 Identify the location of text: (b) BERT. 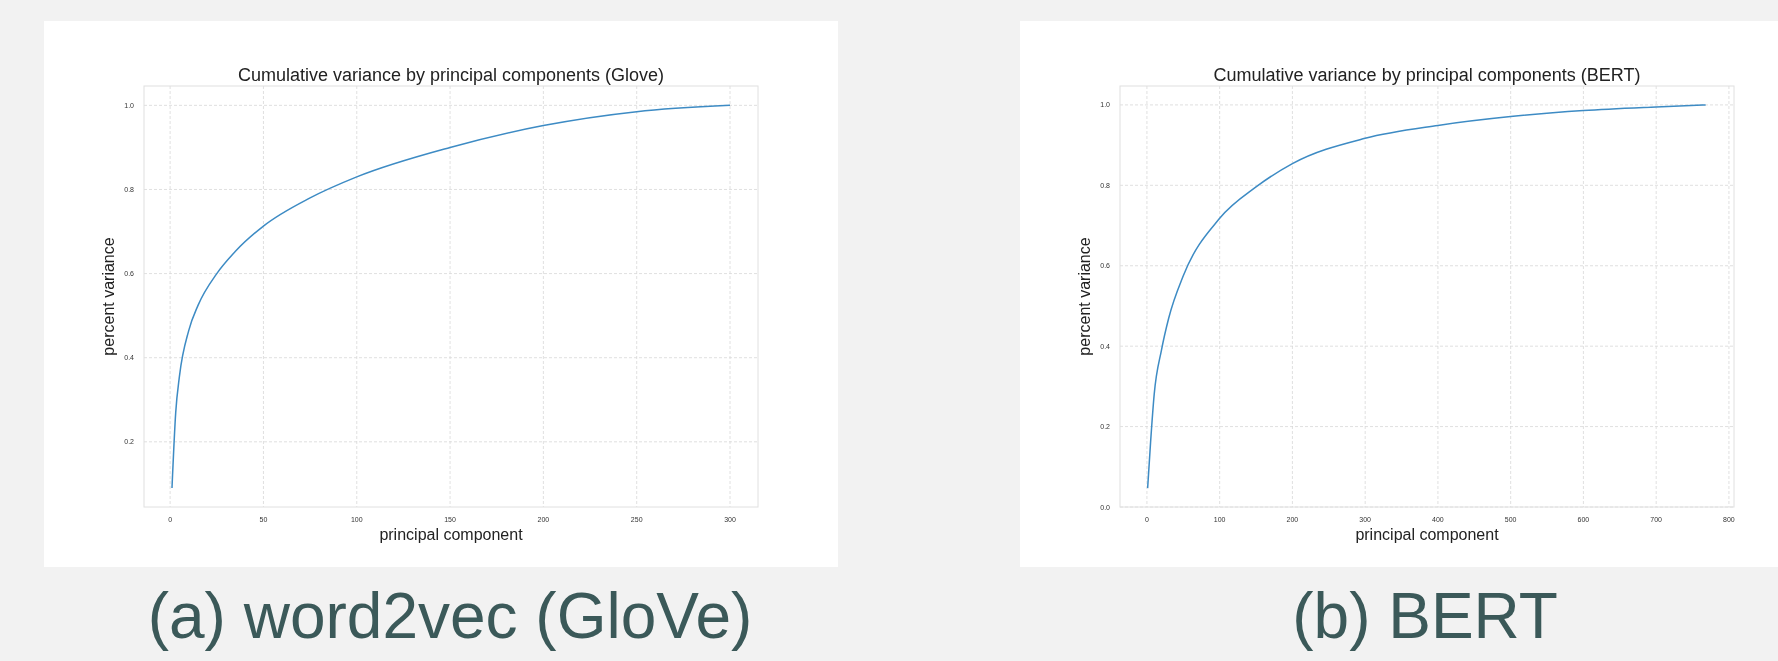
(1425, 616).